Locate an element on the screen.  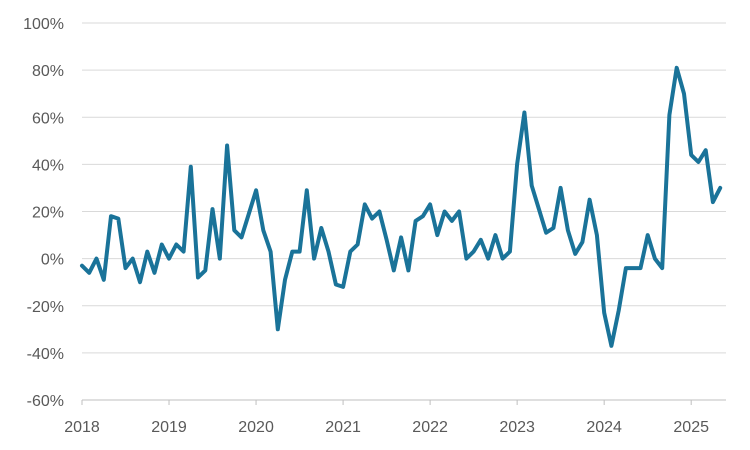
x-axis-tick-labels: 2018 2019 2020 2021 2022 2023 2024 2025 is located at coordinates (386, 427).